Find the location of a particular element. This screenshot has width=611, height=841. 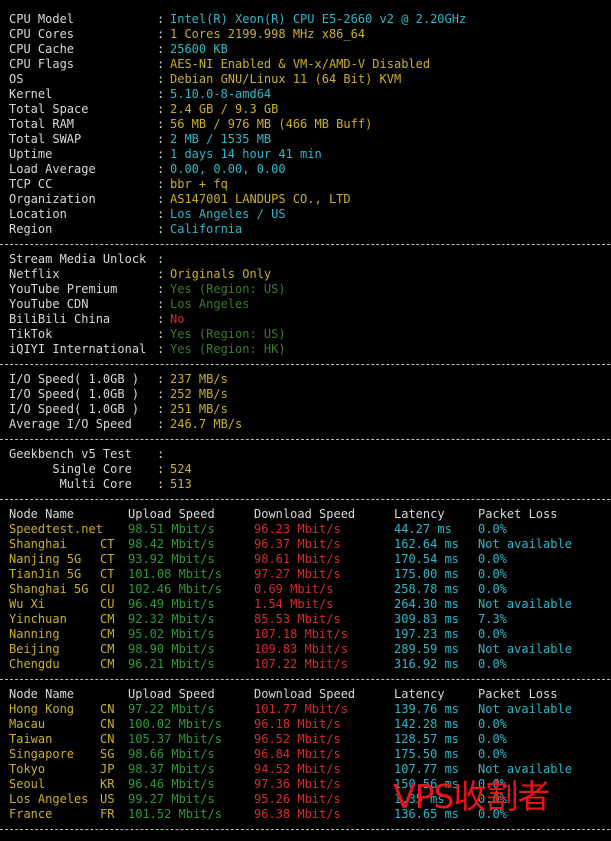

node-name: Taiwan is located at coordinates (31, 739).